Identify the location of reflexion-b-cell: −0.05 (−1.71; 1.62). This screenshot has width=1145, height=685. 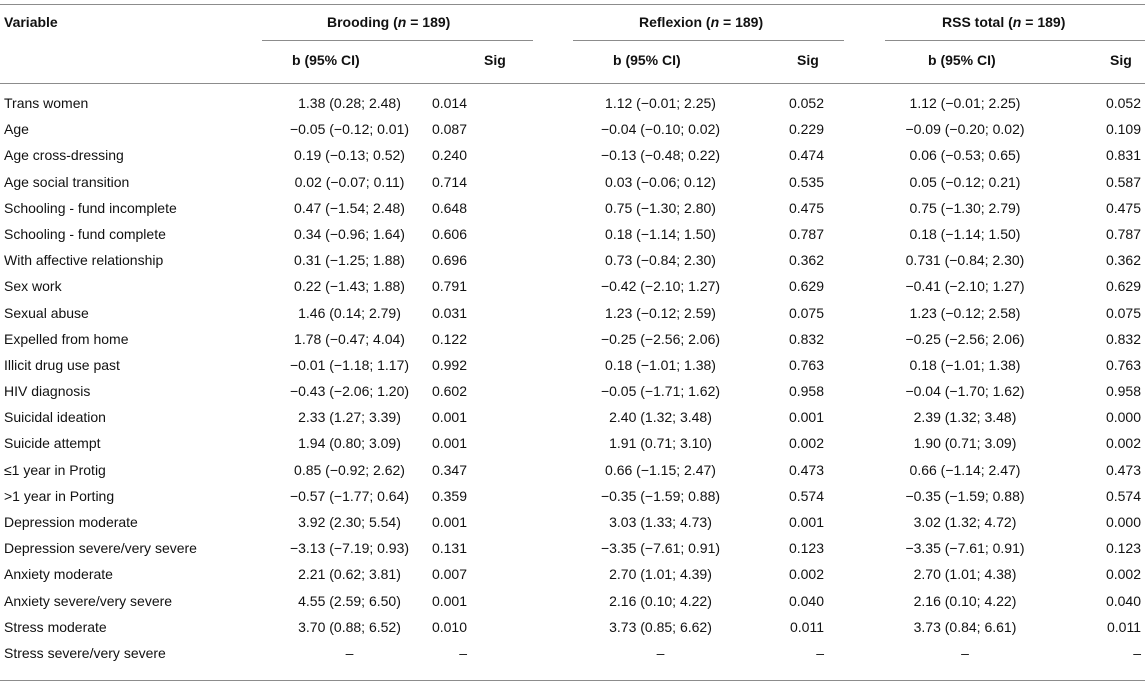
(660, 391).